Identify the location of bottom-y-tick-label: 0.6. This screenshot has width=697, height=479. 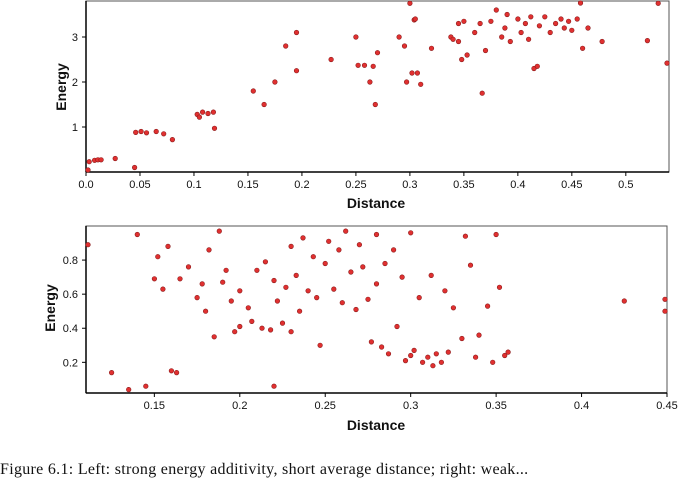
(70, 295).